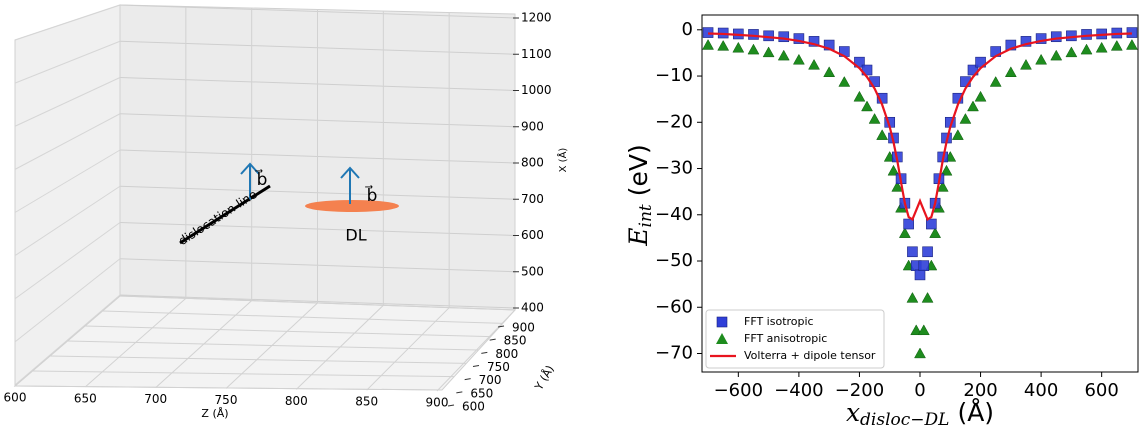  Describe the element at coordinates (473, 407) in the screenshot. I see `y-tick-label: 600` at that location.